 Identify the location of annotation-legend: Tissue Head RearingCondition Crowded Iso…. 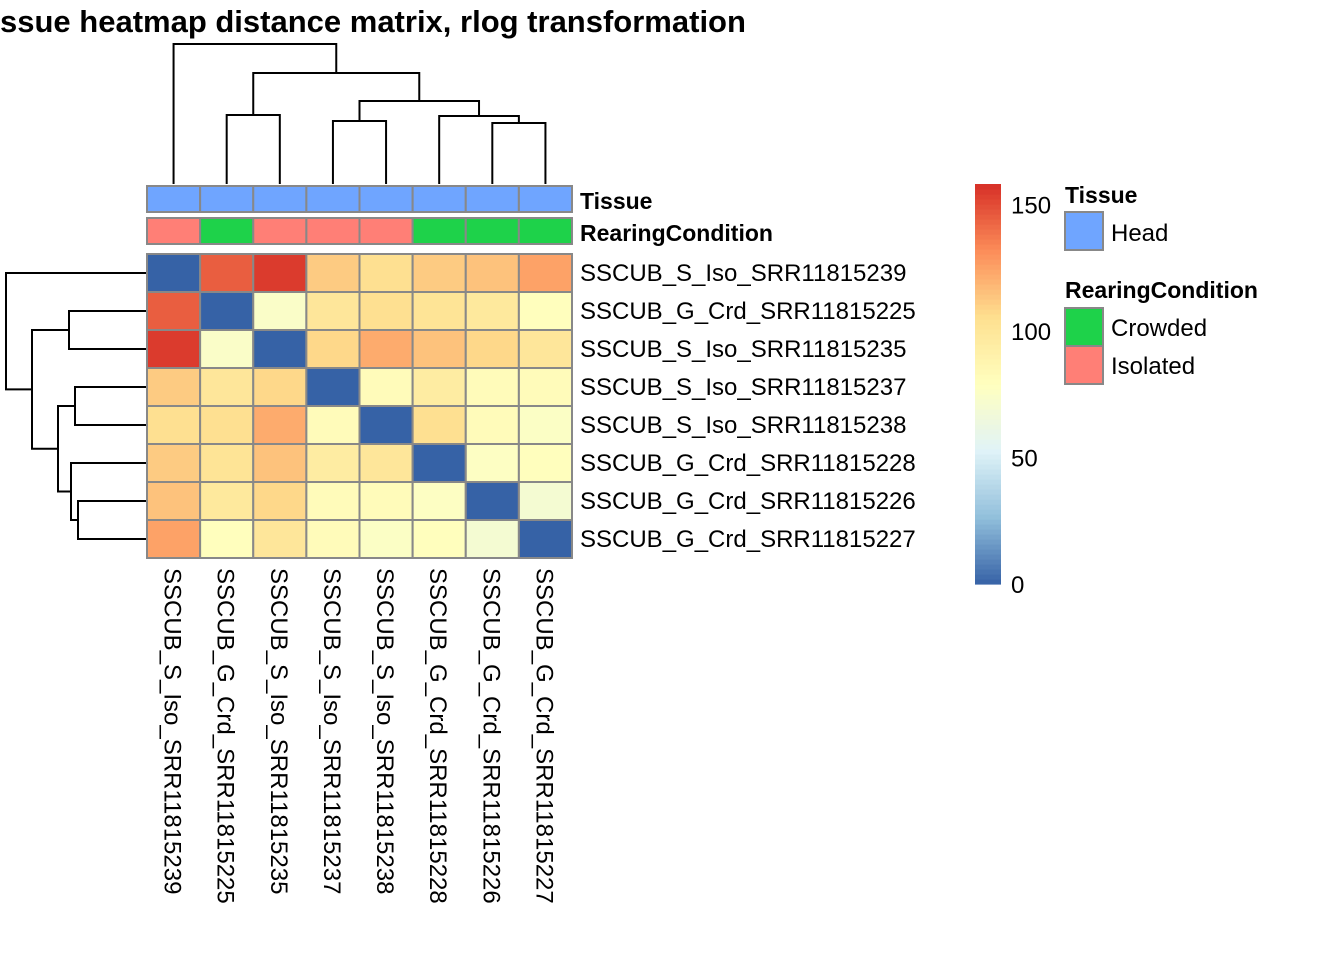
(1161, 283).